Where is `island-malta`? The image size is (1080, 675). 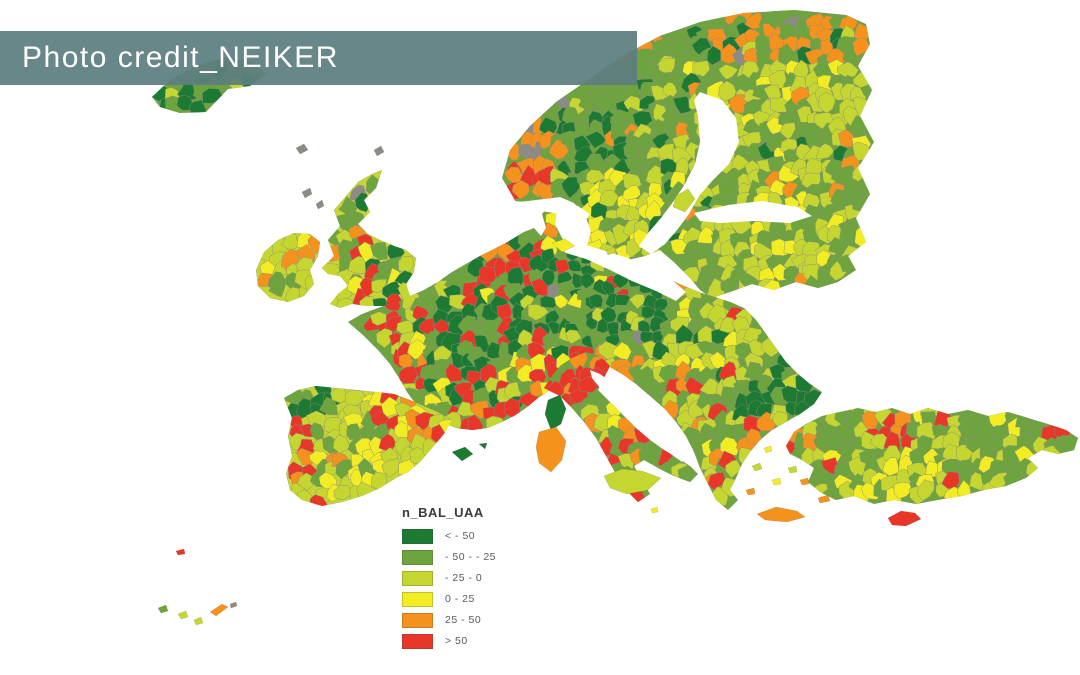 island-malta is located at coordinates (654, 510).